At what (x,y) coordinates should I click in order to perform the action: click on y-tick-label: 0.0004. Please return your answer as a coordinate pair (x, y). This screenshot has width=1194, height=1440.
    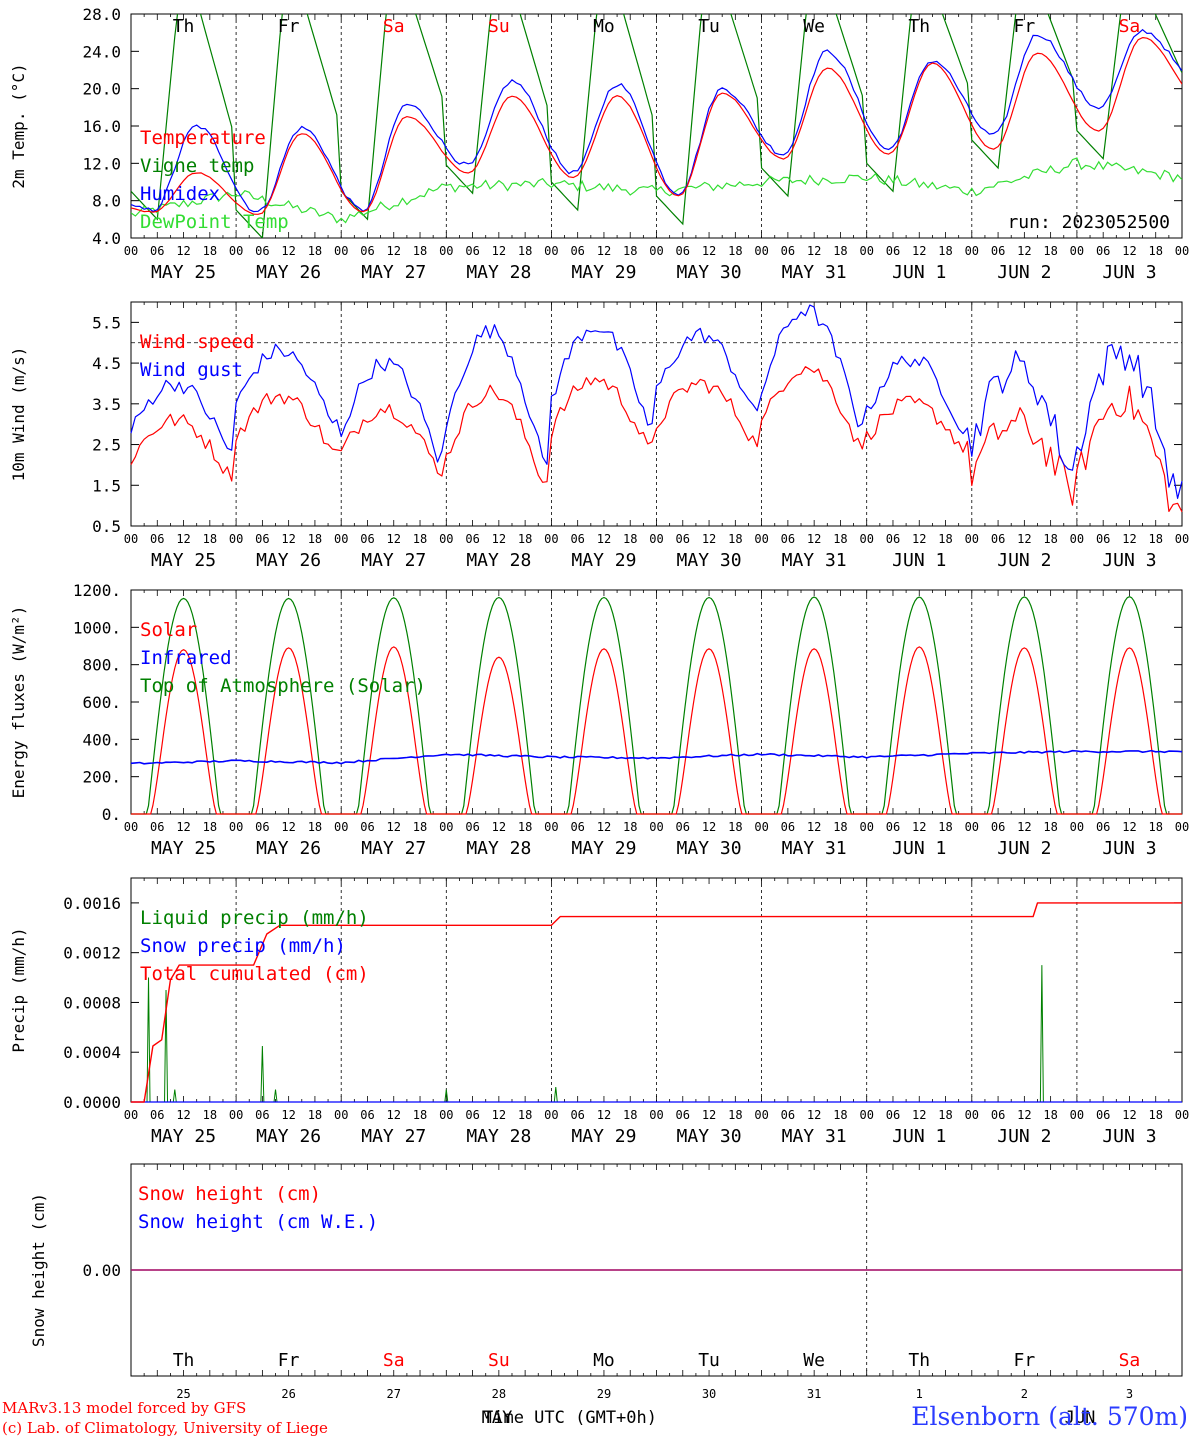
    Looking at the image, I should click on (92, 1052).